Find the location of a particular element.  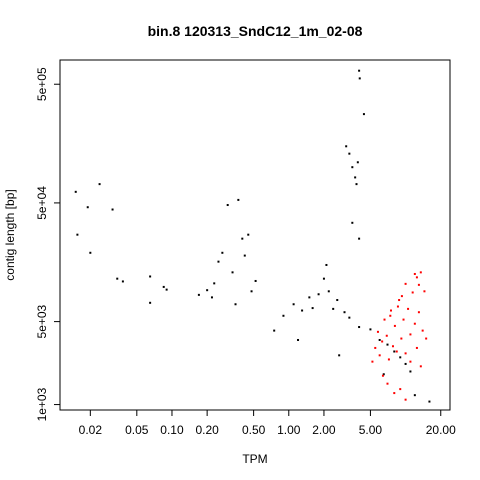

chart-title: bin.8 120313_SndC12_1m_02-08 is located at coordinates (255, 31).